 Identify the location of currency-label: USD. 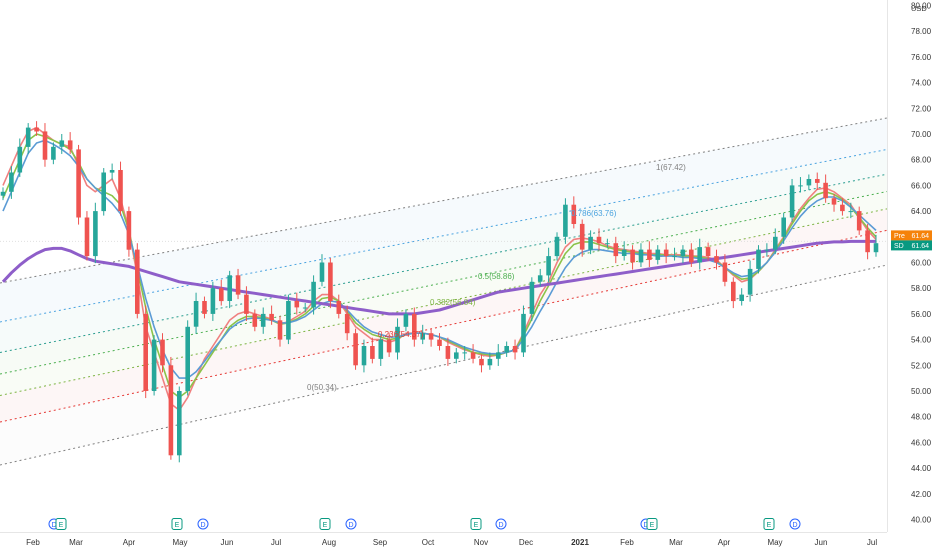
(919, 8).